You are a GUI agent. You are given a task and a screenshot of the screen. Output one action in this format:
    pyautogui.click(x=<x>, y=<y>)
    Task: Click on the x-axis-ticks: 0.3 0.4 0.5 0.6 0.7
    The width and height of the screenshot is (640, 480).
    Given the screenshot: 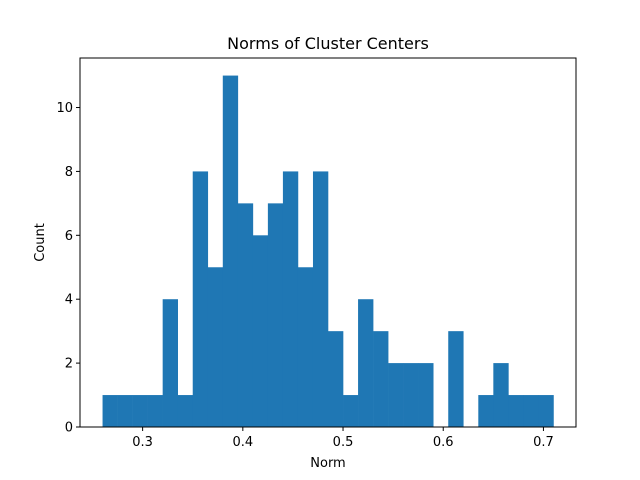 What is the action you would take?
    pyautogui.click(x=343, y=438)
    